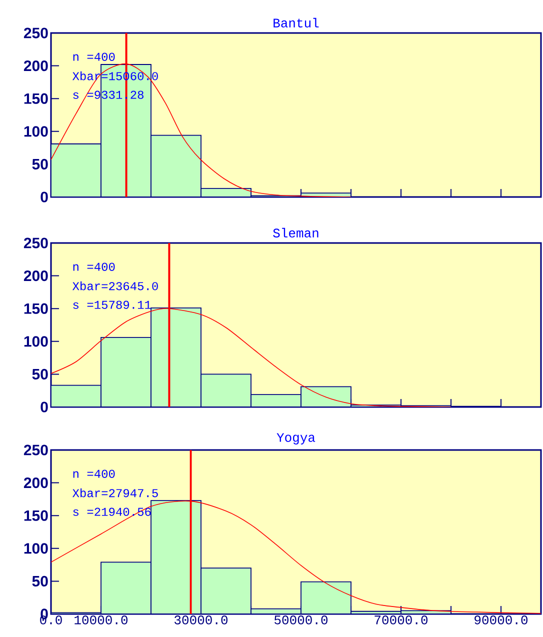 The width and height of the screenshot is (543, 637). What do you see at coordinates (401, 620) in the screenshot?
I see `x-tick-label: 70000.0` at bounding box center [401, 620].